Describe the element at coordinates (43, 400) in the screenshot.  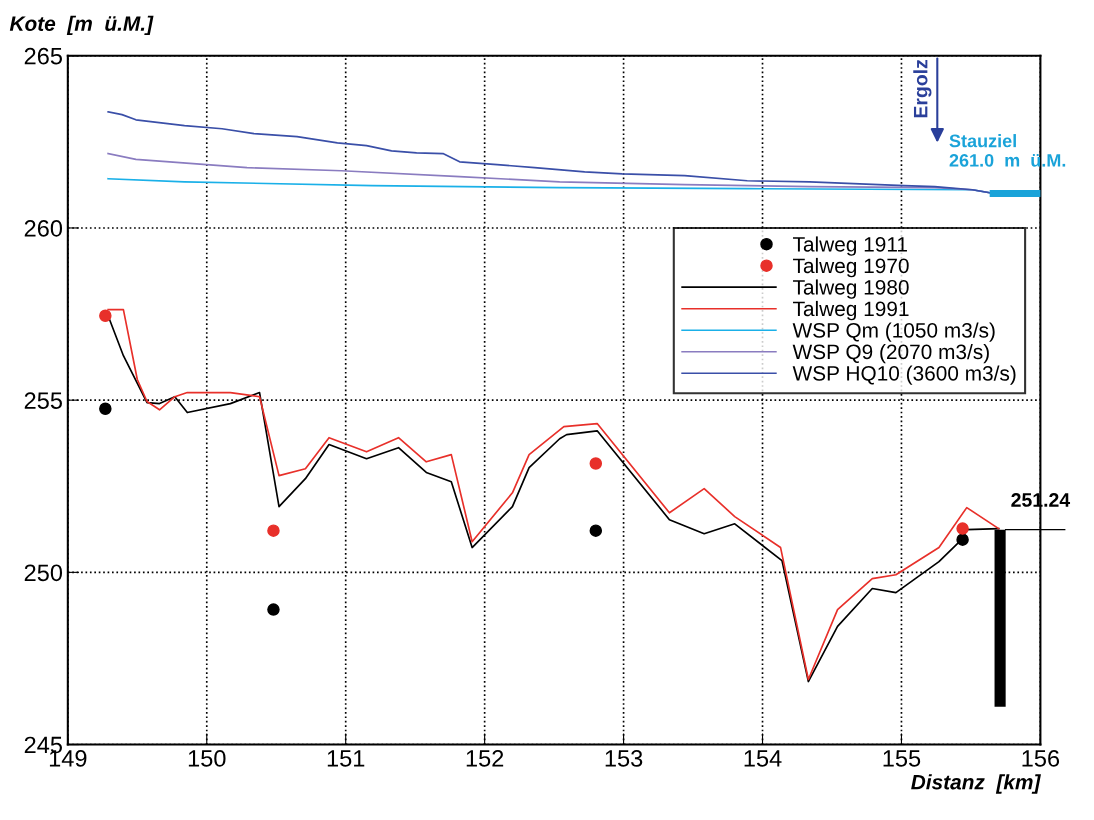
I see `y-tick-label: 255` at that location.